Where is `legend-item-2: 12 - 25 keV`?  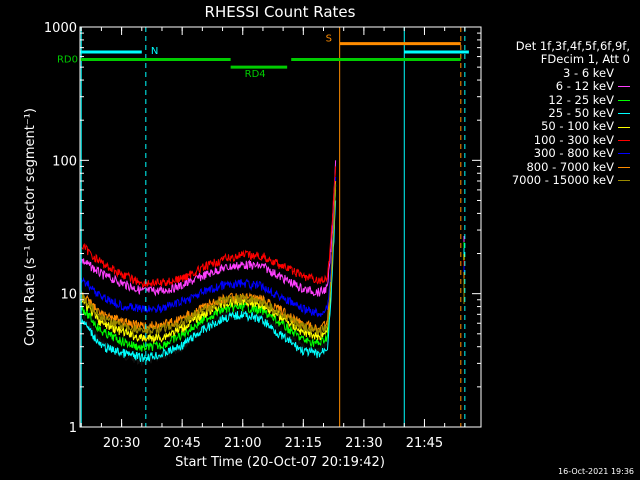
legend-item-2: 12 - 25 keV is located at coordinates (555, 99).